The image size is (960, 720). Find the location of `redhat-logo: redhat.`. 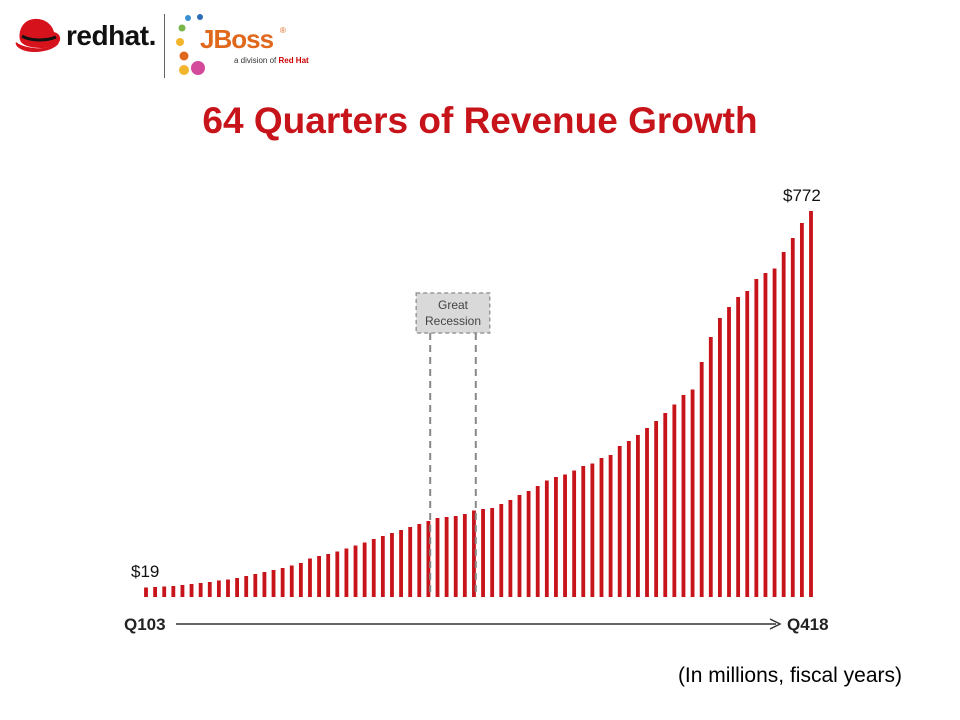

redhat-logo: redhat. is located at coordinates (89, 36).